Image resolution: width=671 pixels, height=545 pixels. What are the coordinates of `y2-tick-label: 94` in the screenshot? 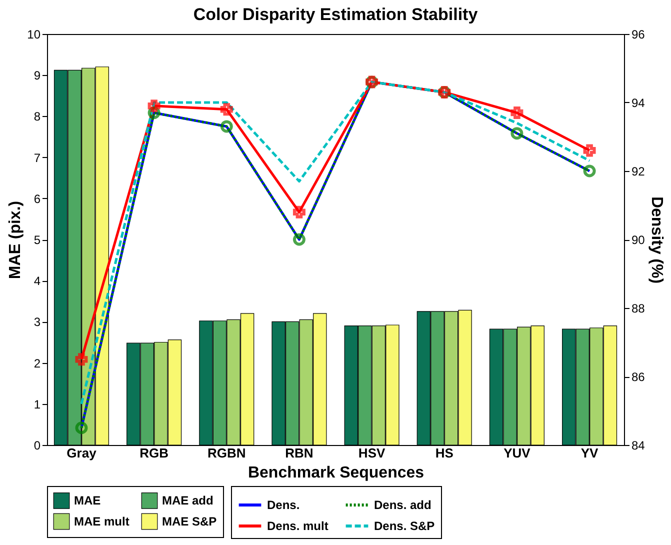 It's located at (639, 103).